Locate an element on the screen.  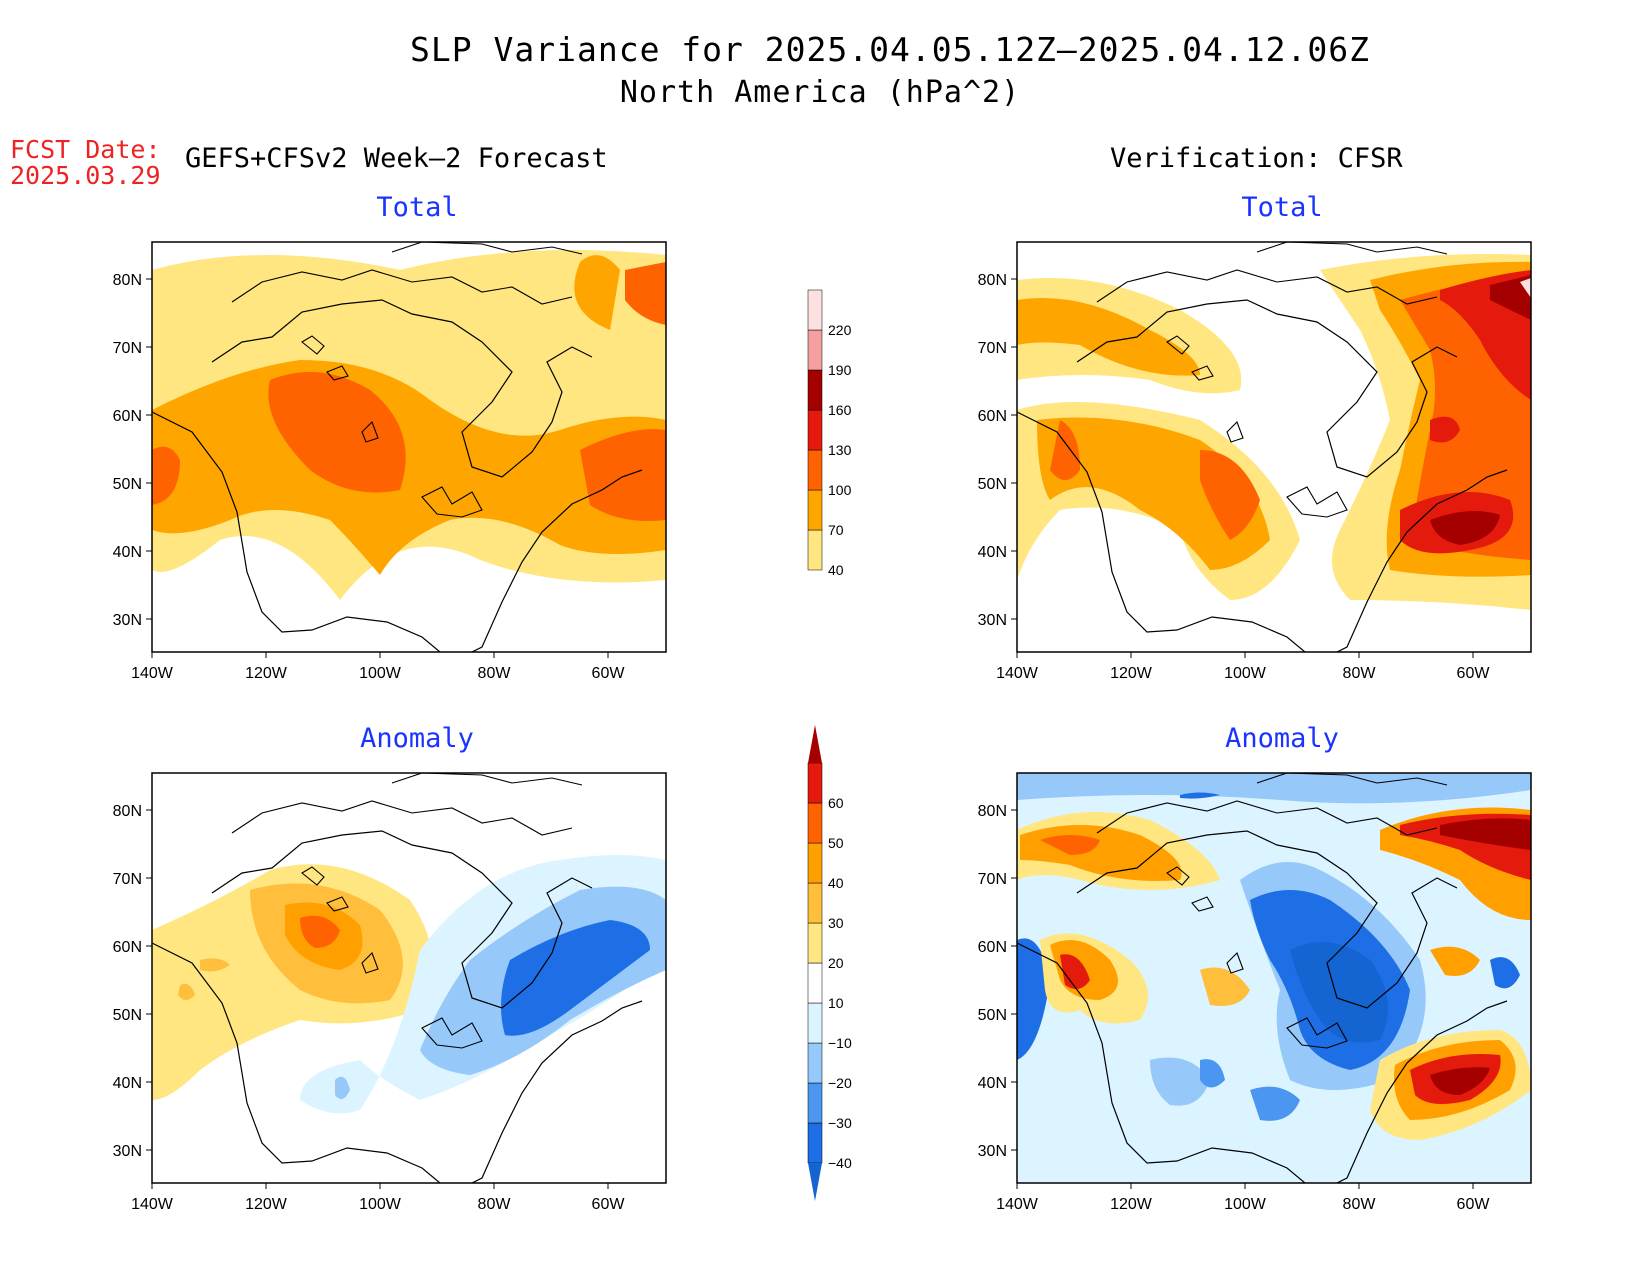
colorbar-label: −40 is located at coordinates (840, 1163).